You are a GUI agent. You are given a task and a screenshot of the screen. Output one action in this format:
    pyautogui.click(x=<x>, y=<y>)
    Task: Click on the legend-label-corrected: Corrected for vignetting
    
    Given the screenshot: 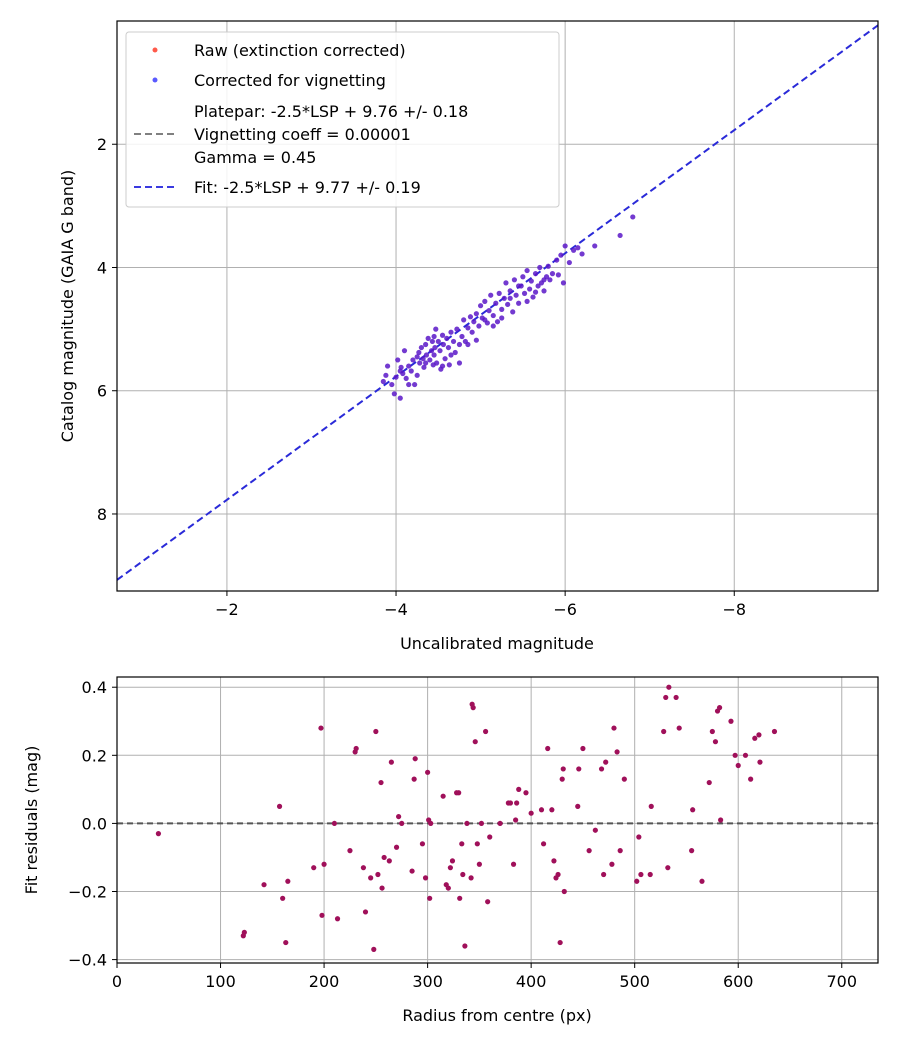 What is the action you would take?
    pyautogui.click(x=290, y=80)
    